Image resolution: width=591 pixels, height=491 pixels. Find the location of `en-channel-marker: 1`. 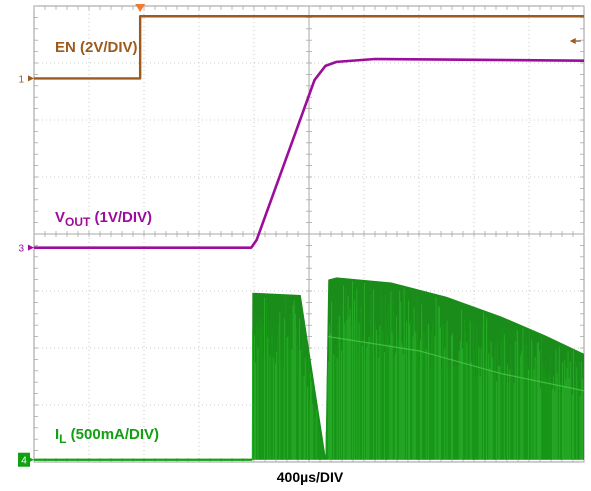

en-channel-marker: 1 is located at coordinates (21, 79).